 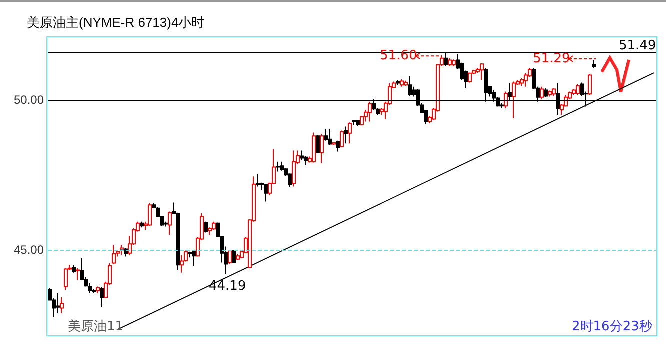 What do you see at coordinates (116, 22) in the screenshot?
I see `chart-title: 美原油主(NYME-R 6713)4小时` at bounding box center [116, 22].